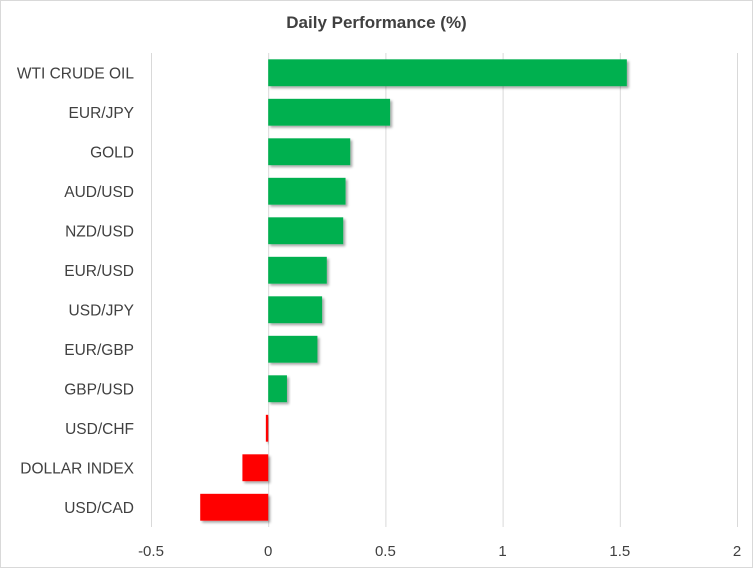 The image size is (753, 572). I want to click on category-label: EUR/USD, so click(99, 271).